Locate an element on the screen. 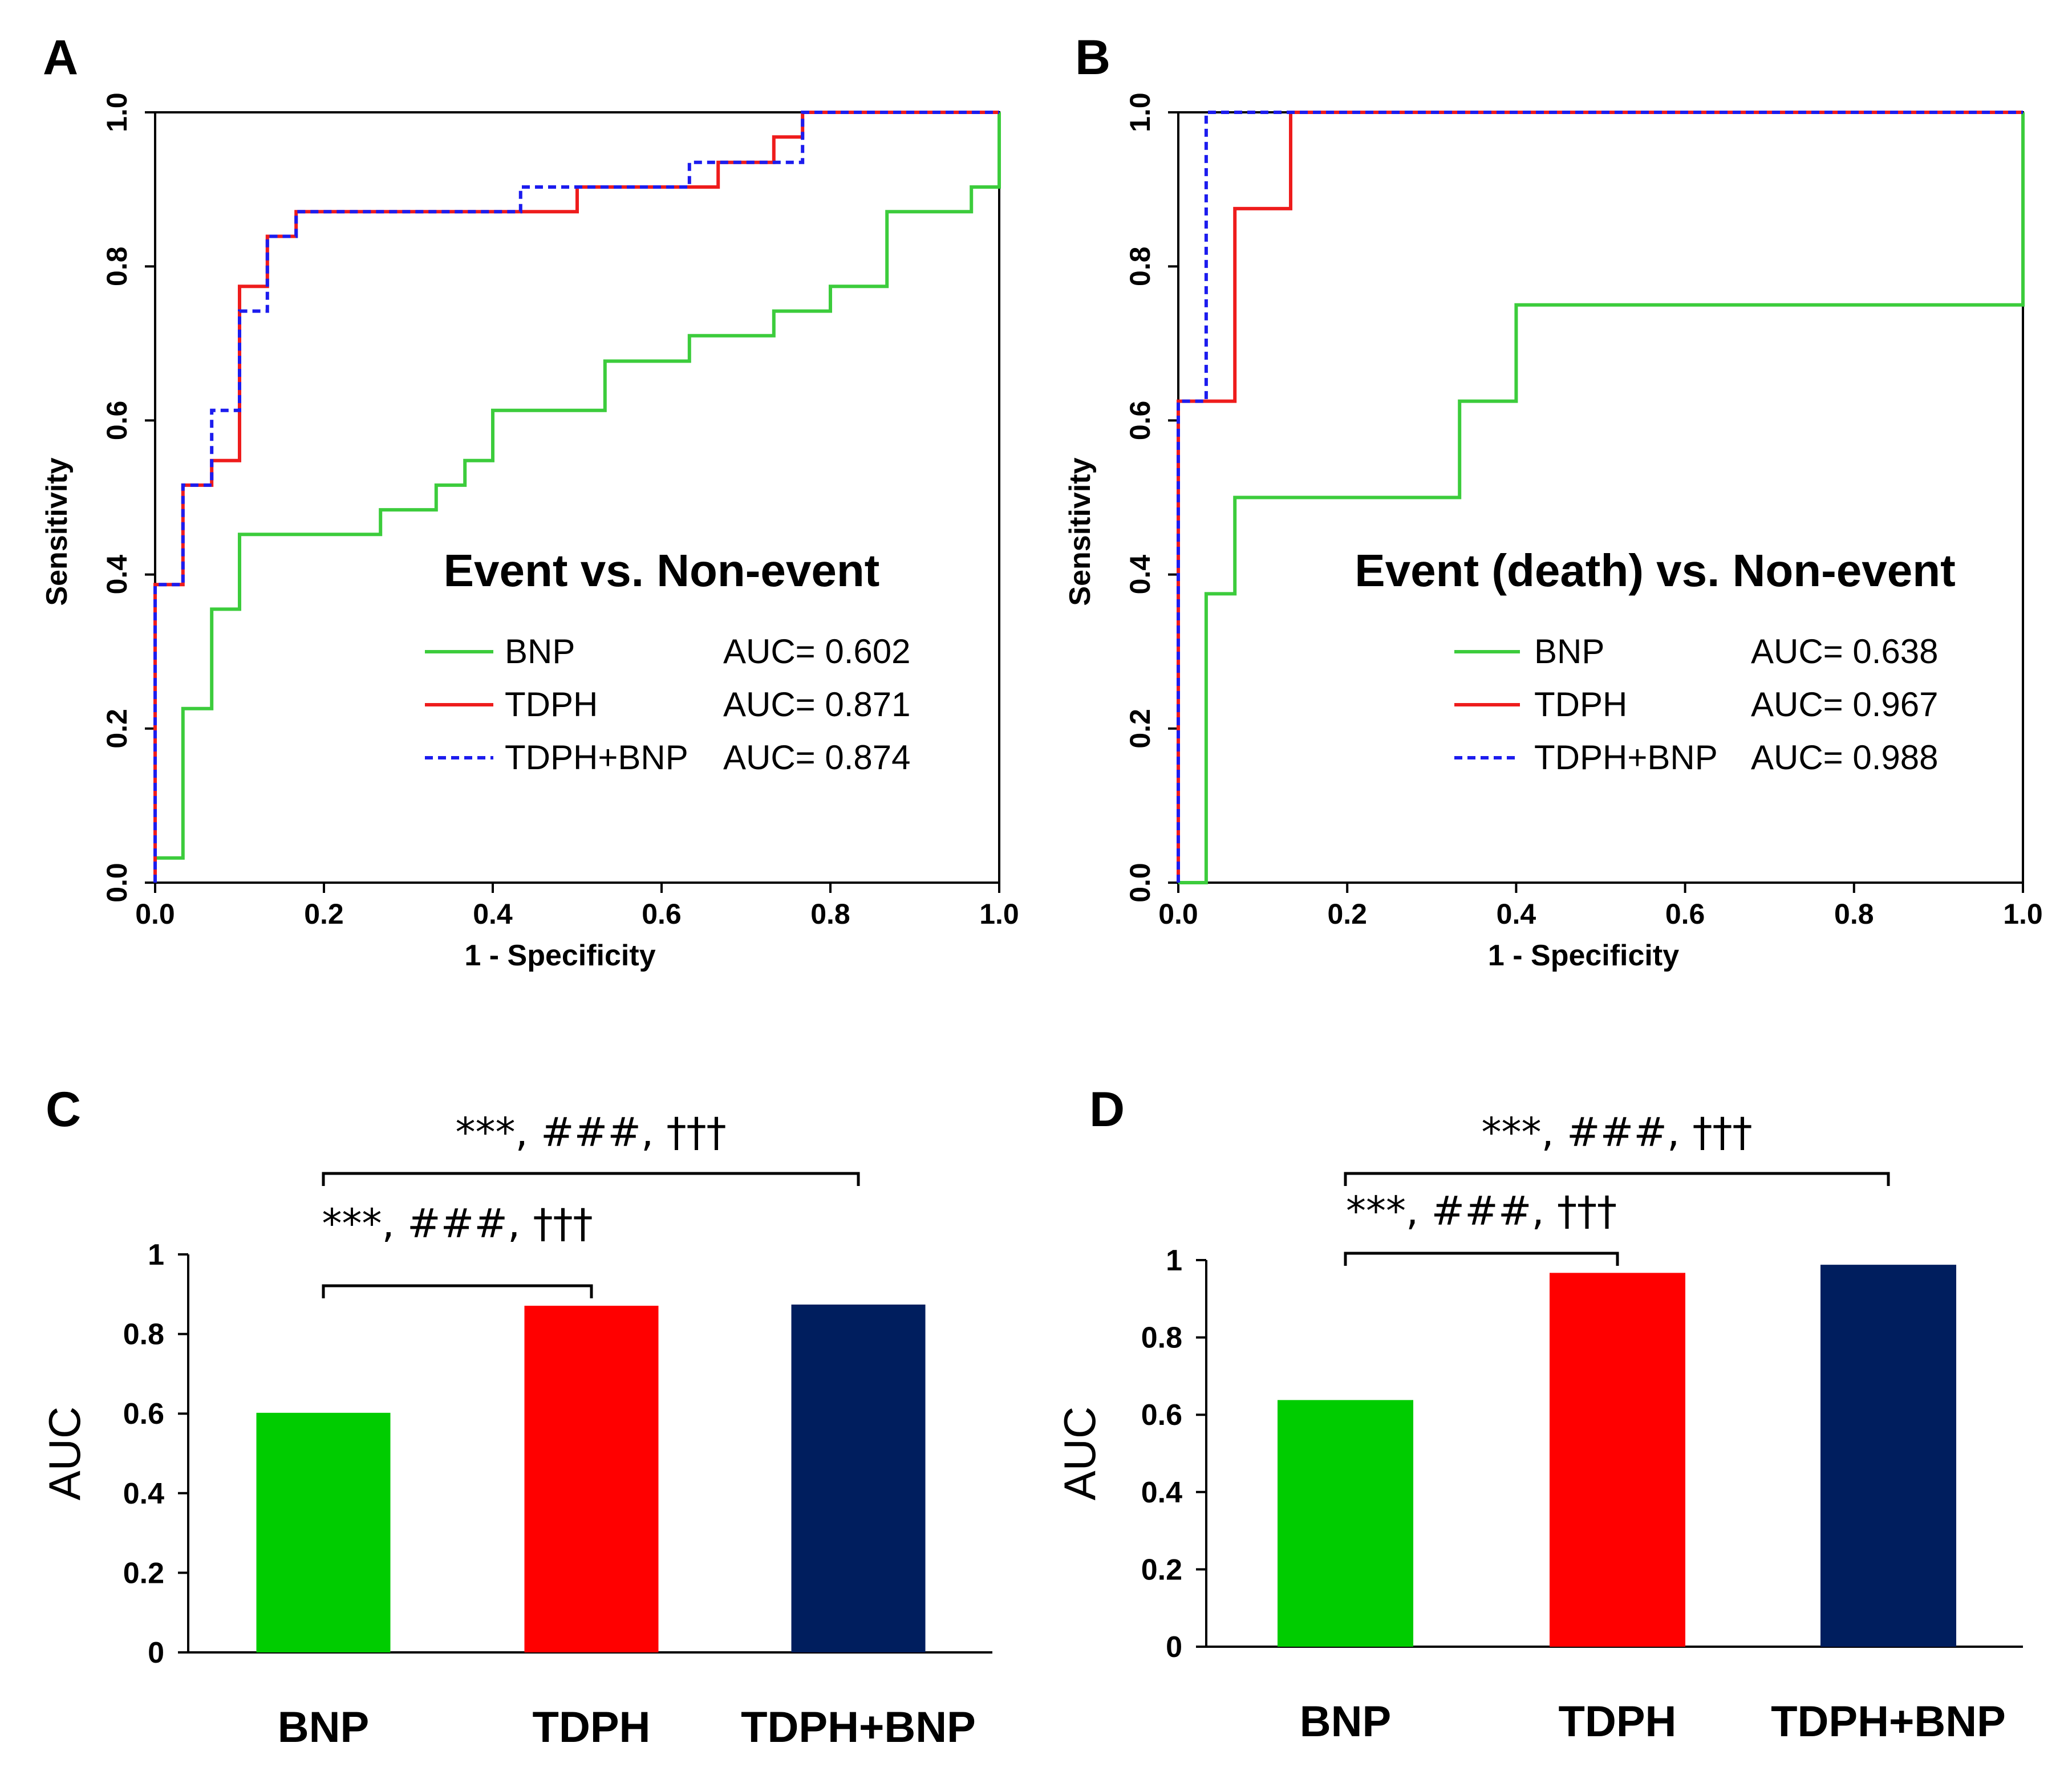  legend-auc: AUC= 0.871 is located at coordinates (817, 705).